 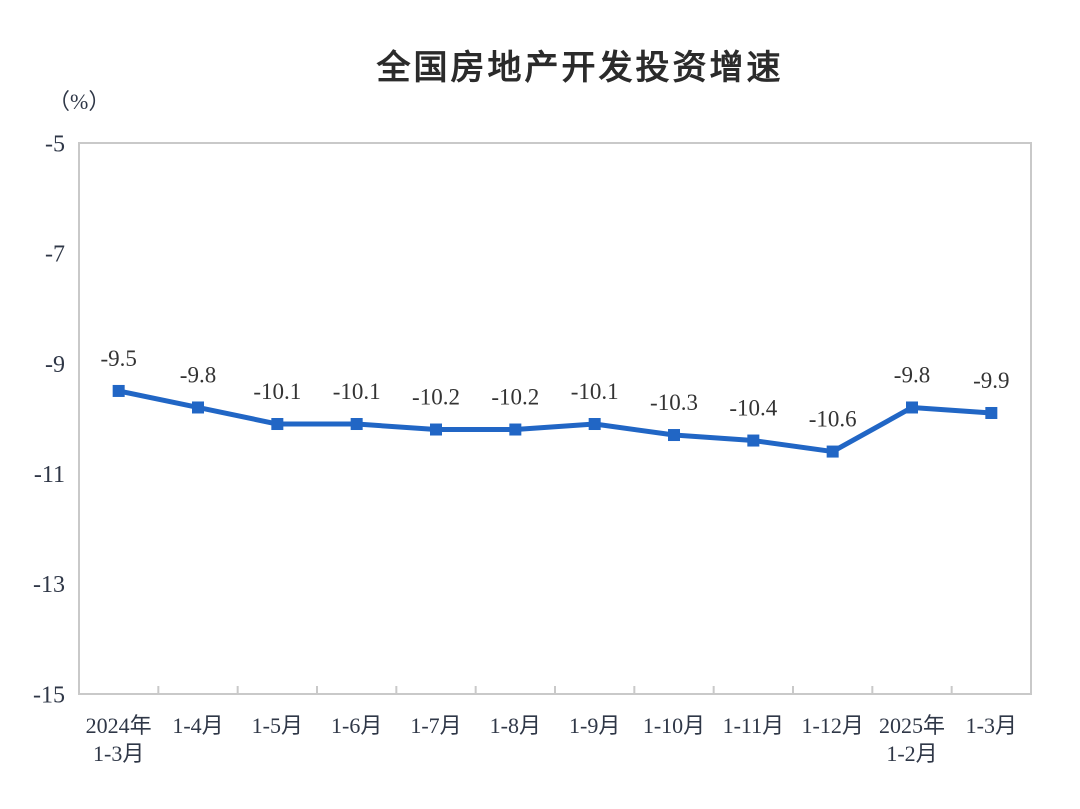 I want to click on data-line, so click(x=555, y=421).